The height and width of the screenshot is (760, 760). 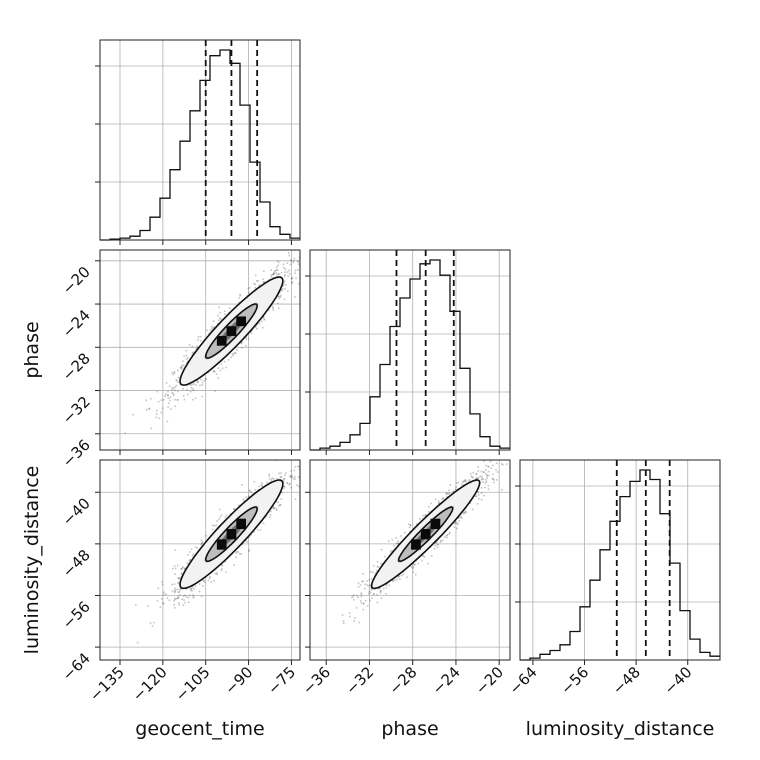 What do you see at coordinates (200, 350) in the screenshot?
I see `panel-frame` at bounding box center [200, 350].